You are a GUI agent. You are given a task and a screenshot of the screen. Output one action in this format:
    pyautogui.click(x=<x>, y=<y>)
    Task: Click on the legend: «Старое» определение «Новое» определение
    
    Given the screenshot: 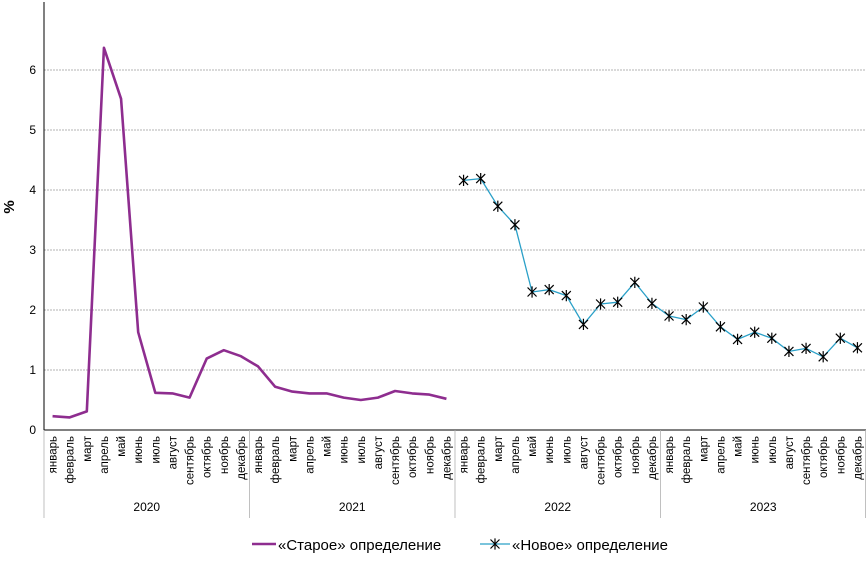 What is the action you would take?
    pyautogui.click(x=460, y=545)
    